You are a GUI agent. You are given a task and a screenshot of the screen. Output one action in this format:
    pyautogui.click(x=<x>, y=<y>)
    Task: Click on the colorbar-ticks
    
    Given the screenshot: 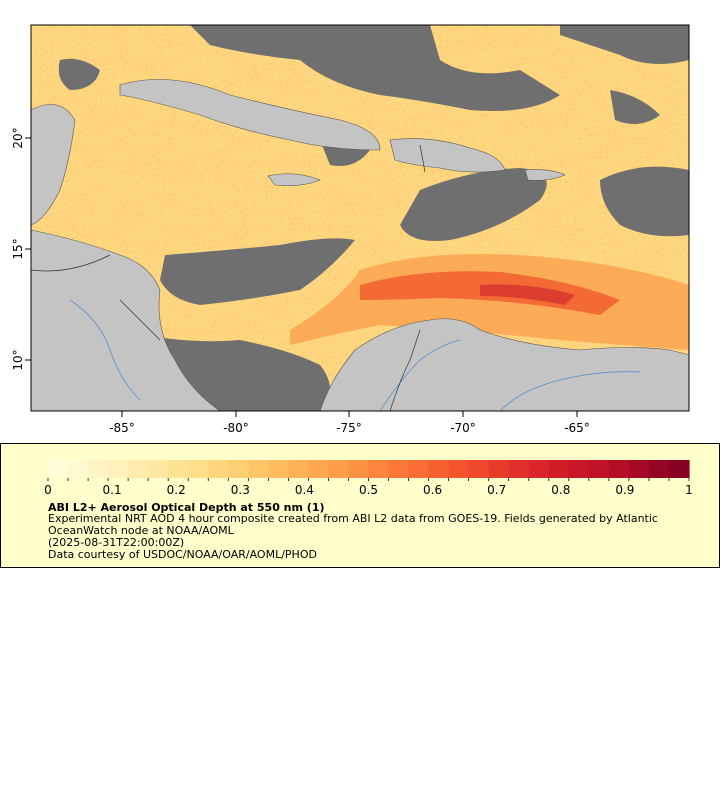 What is the action you would take?
    pyautogui.click(x=368, y=479)
    